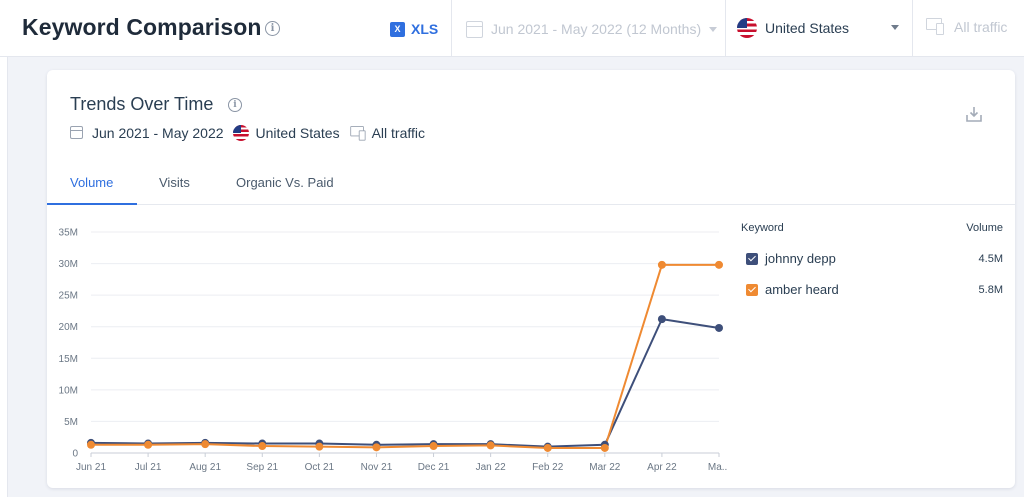 This screenshot has width=1024, height=497. Describe the element at coordinates (92, 204) in the screenshot. I see `active-tab-indicator` at that location.